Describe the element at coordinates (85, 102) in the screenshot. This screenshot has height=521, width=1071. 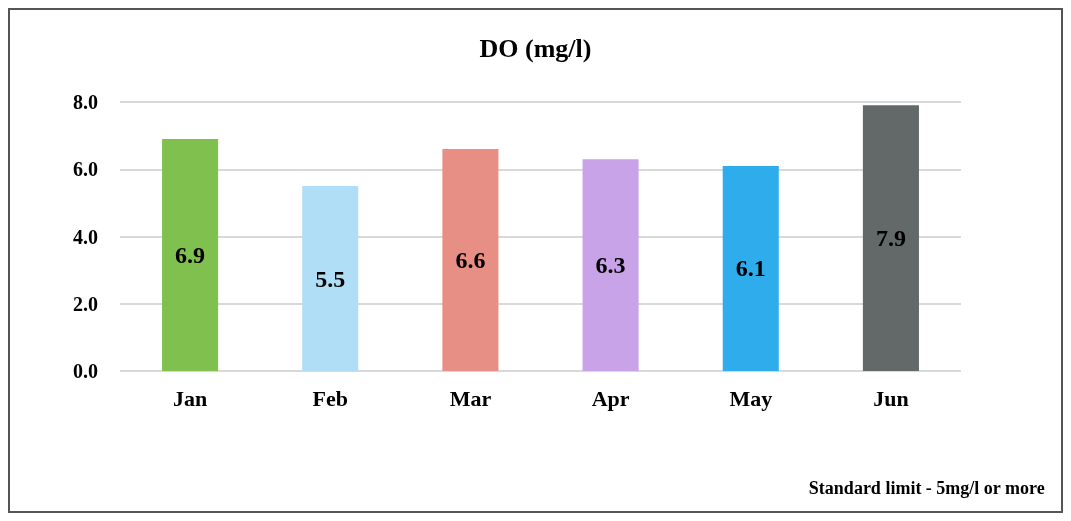
I see `y-tick-label: 8.0` at that location.